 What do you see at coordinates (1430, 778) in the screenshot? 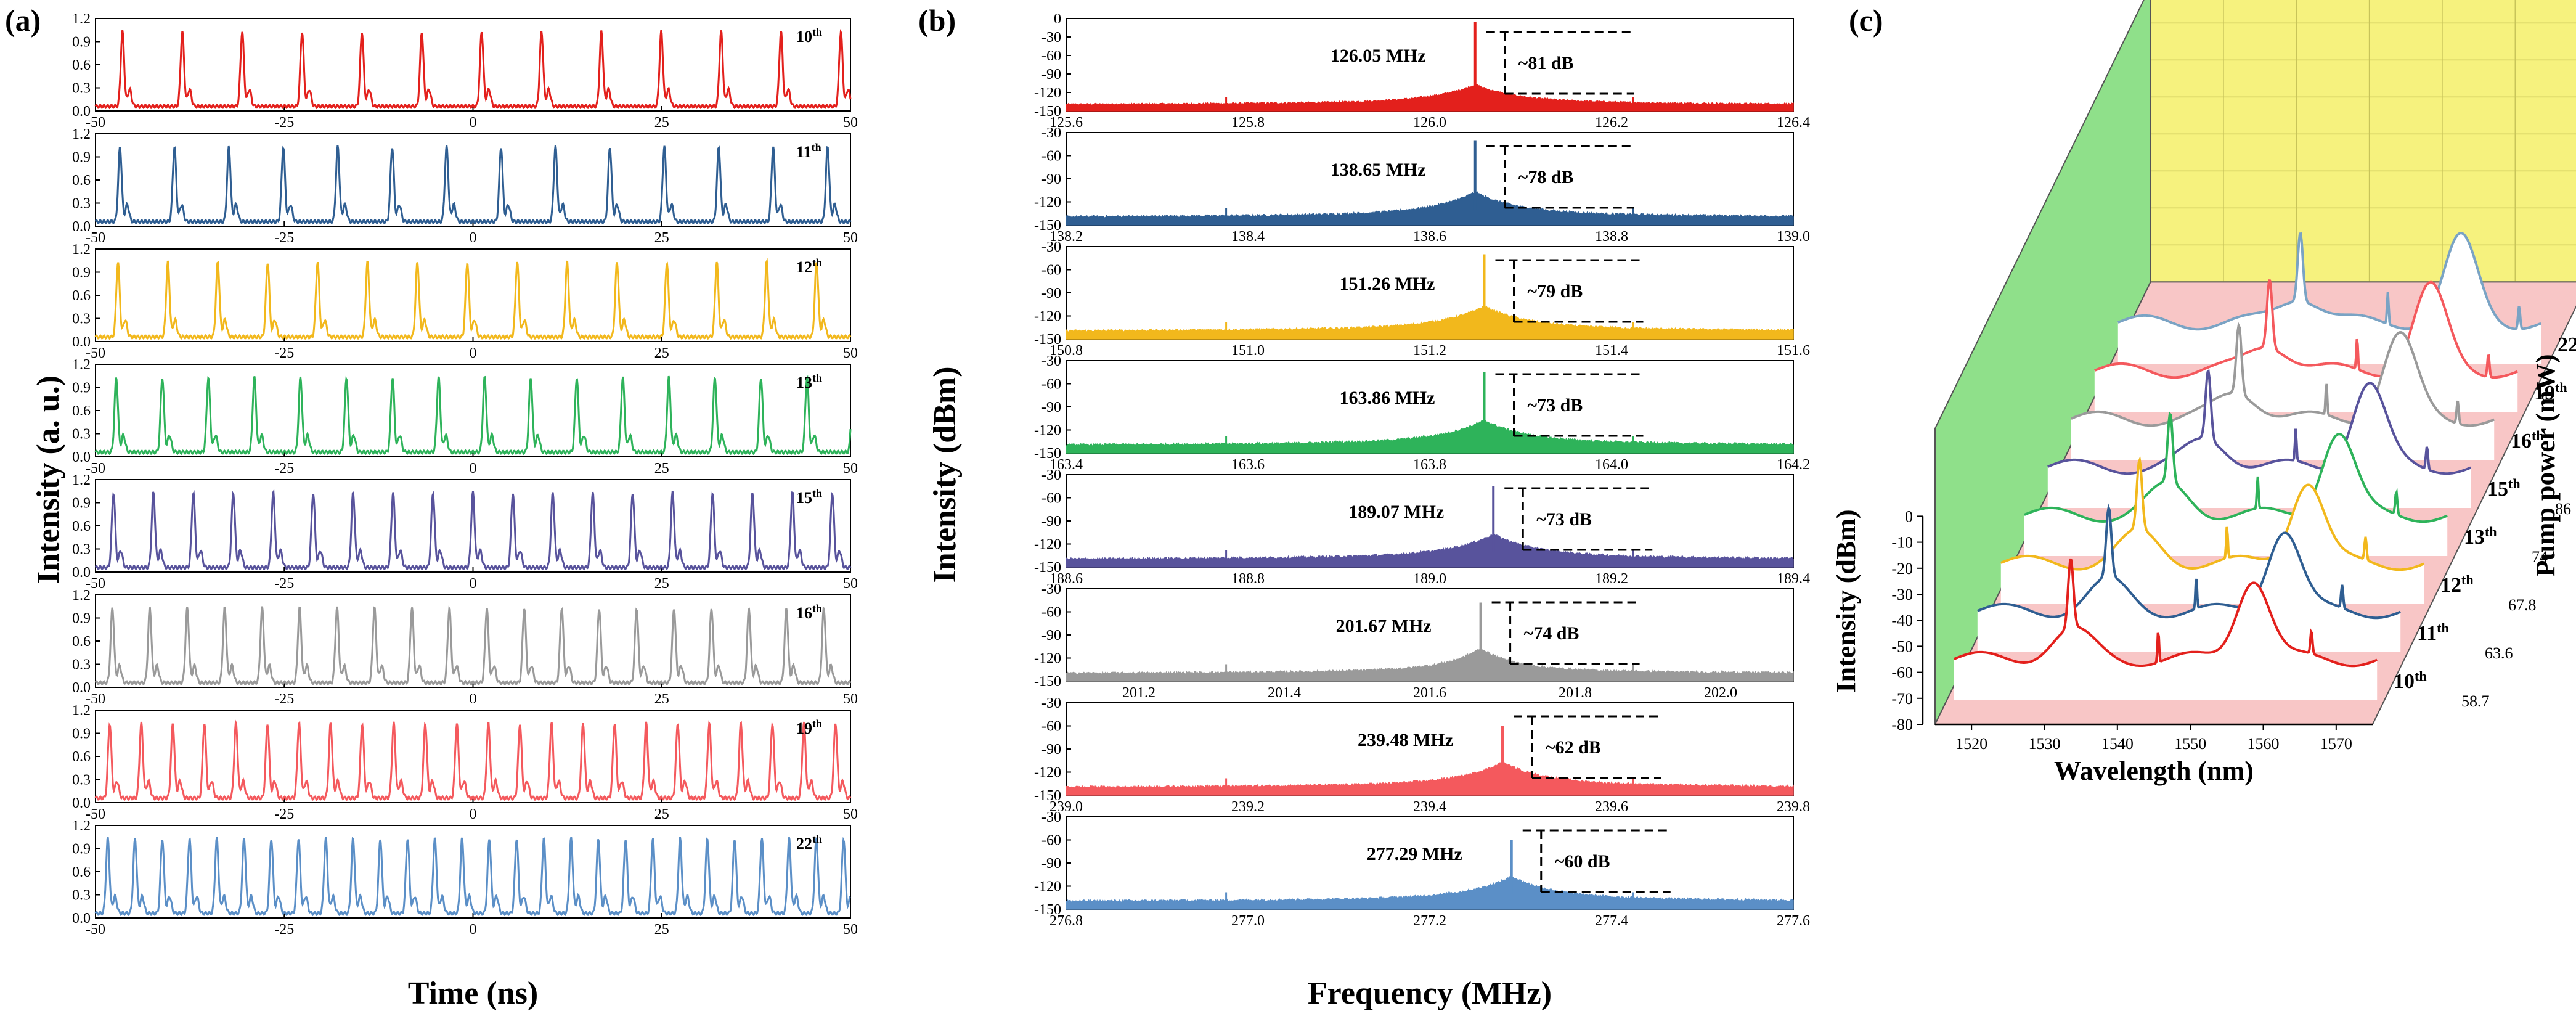
I see `rf-spectrum-19th` at bounding box center [1430, 778].